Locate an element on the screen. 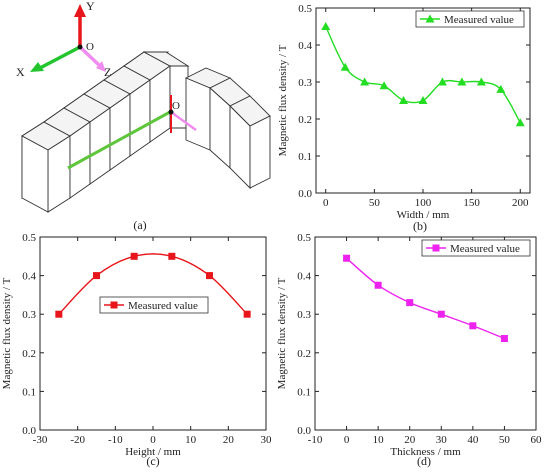 This screenshot has height=473, width=550. origin-label: O is located at coordinates (90, 47).